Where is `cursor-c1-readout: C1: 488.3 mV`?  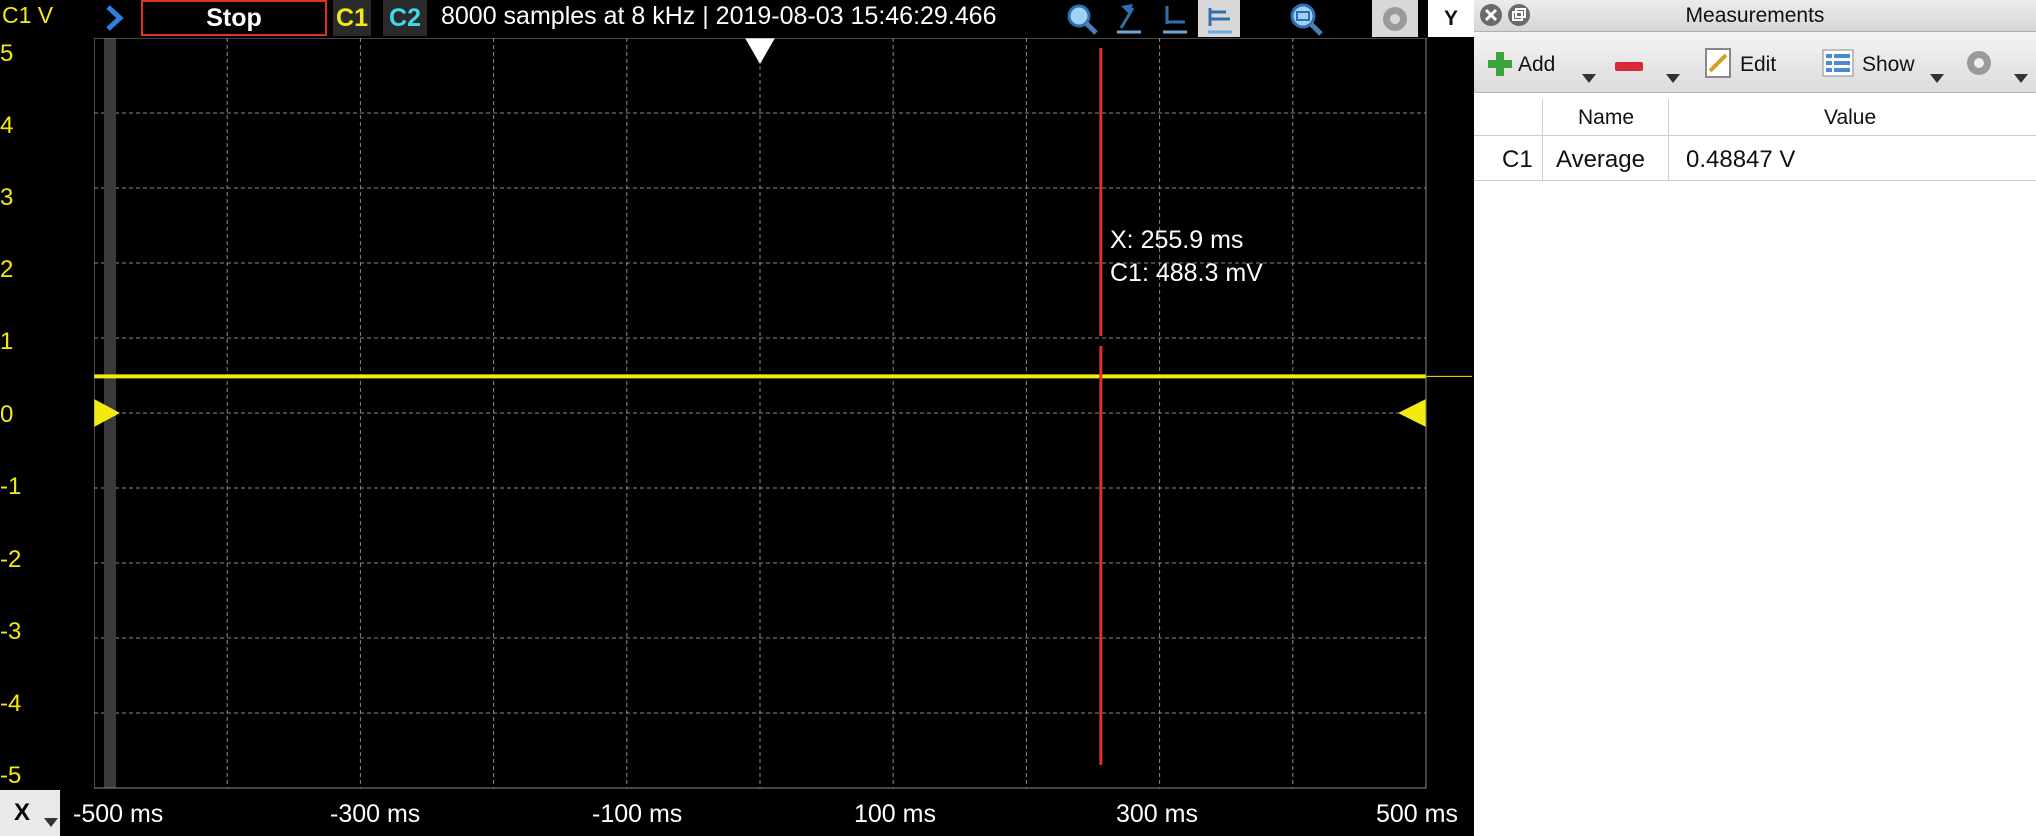
cursor-c1-readout: C1: 488.3 mV is located at coordinates (1186, 273).